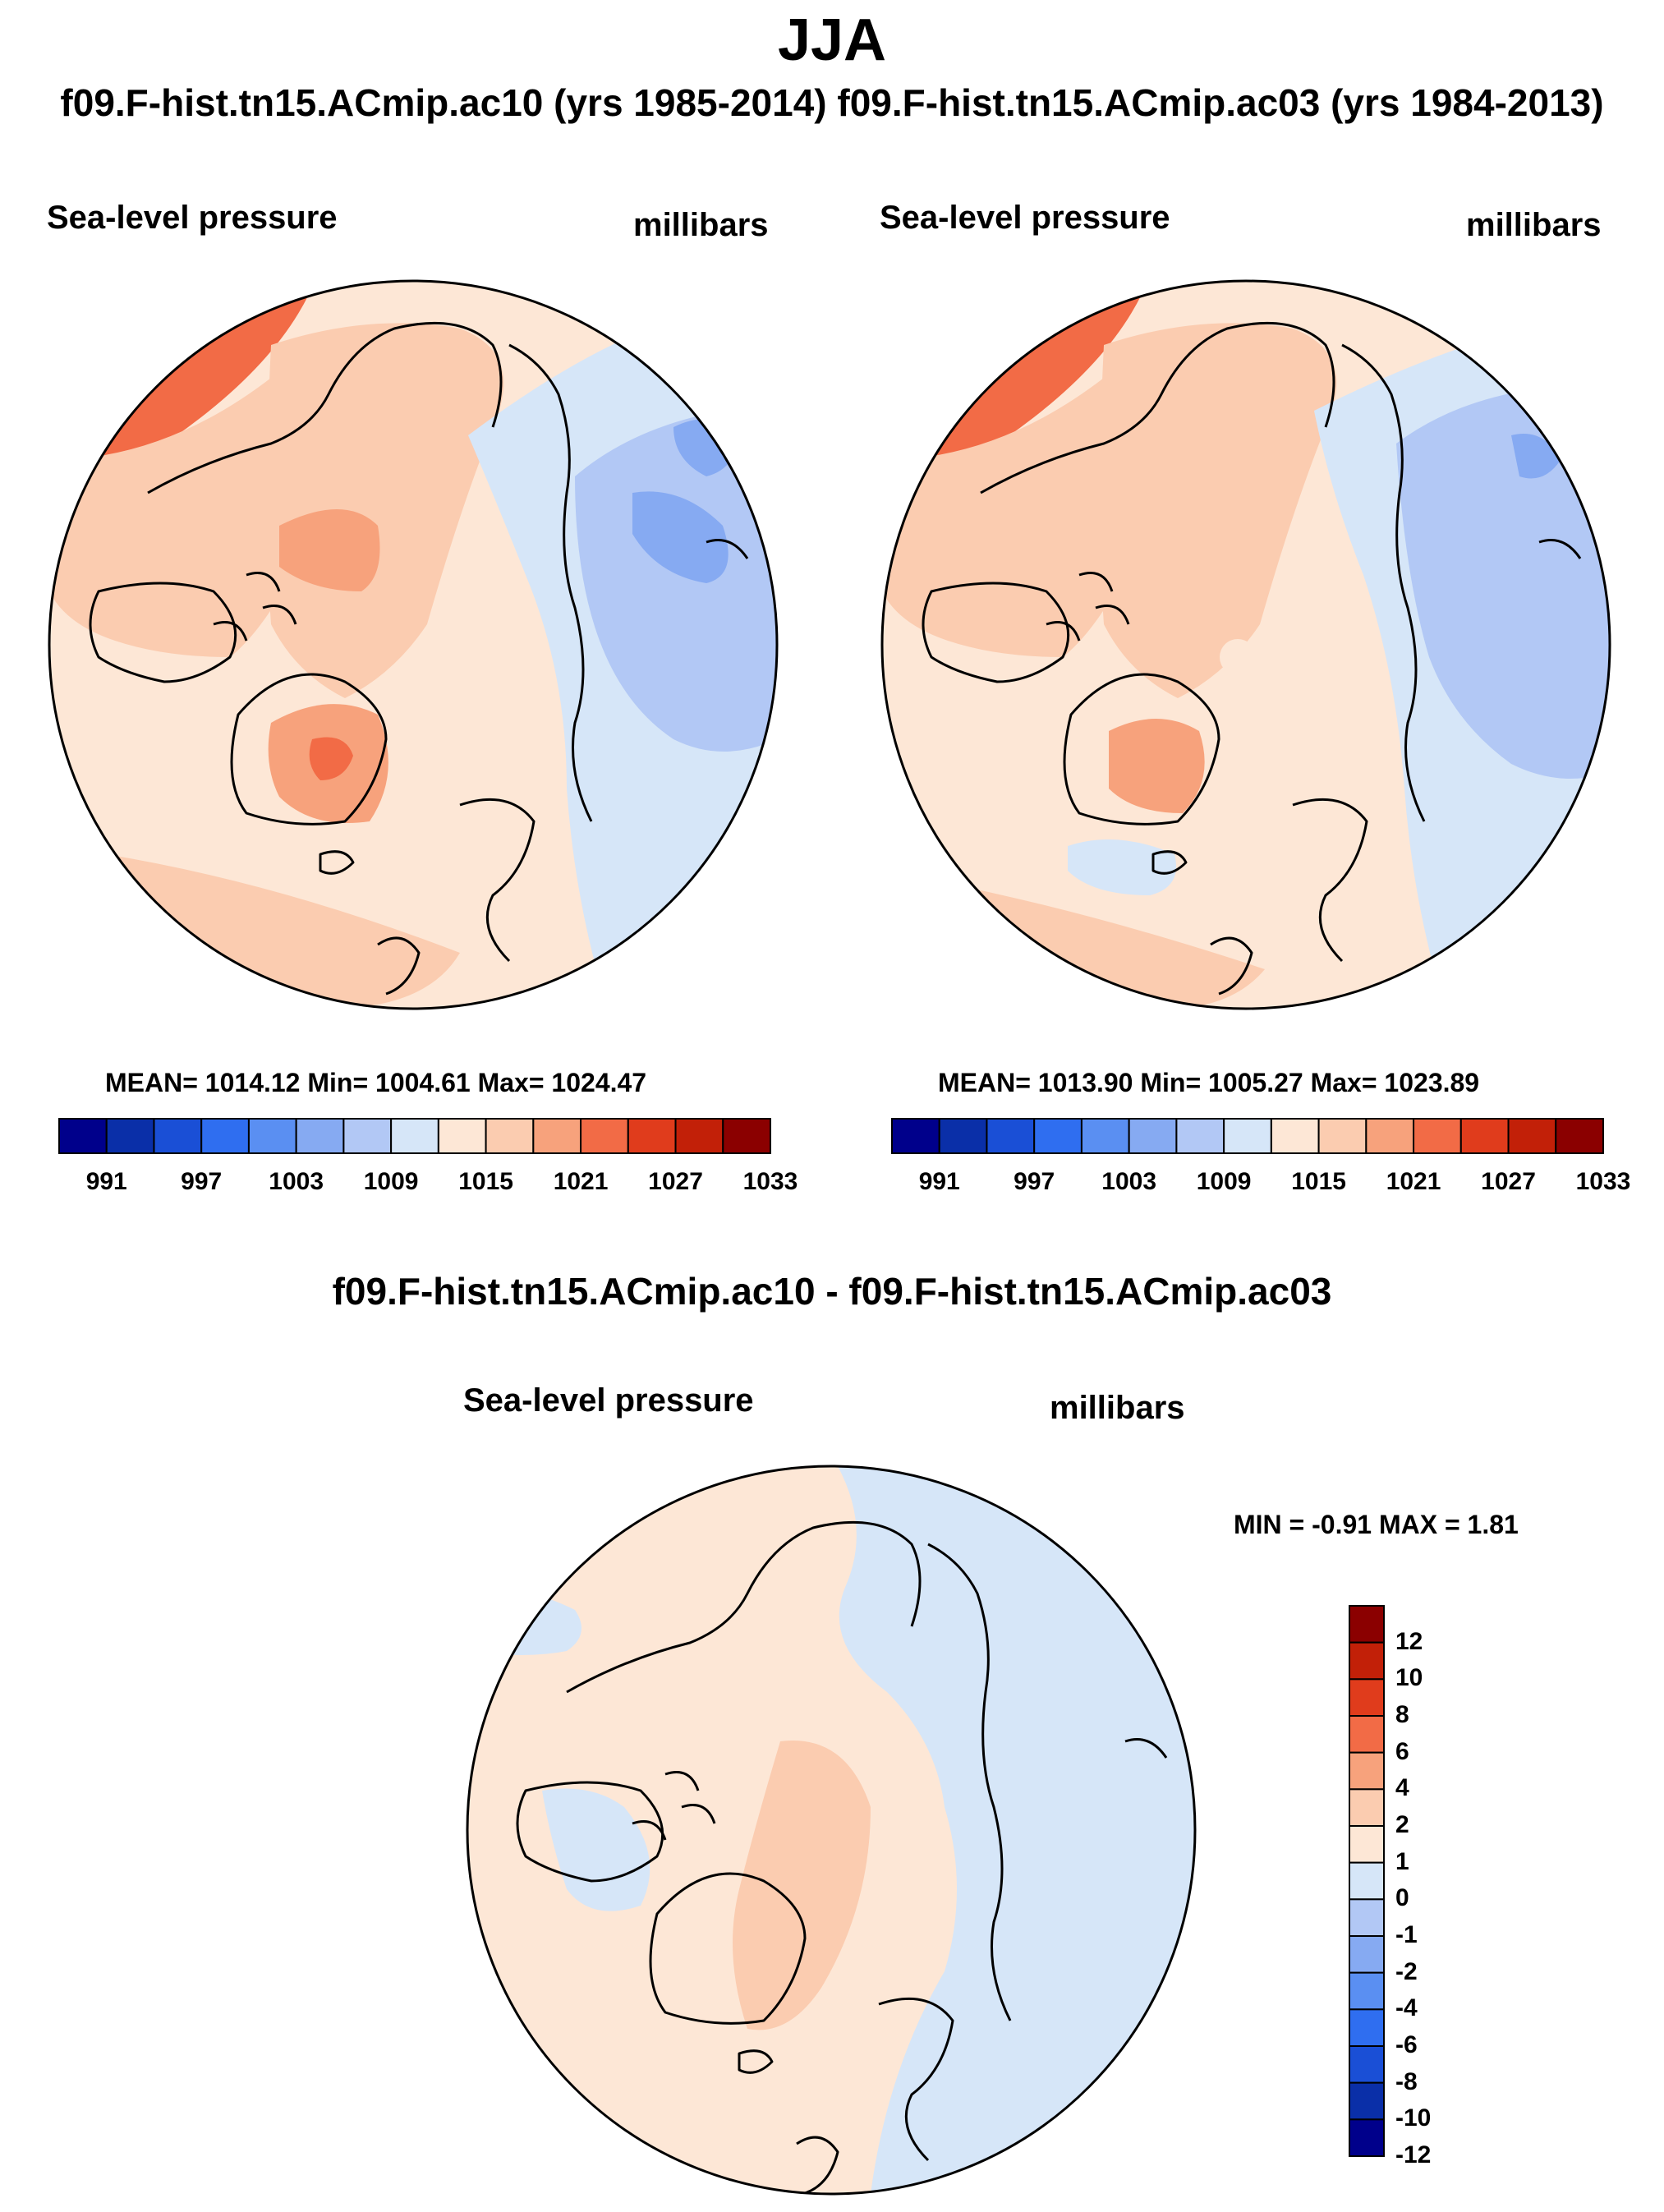 The height and width of the screenshot is (2212, 1664). I want to click on colorbar-difference, so click(1367, 1881).